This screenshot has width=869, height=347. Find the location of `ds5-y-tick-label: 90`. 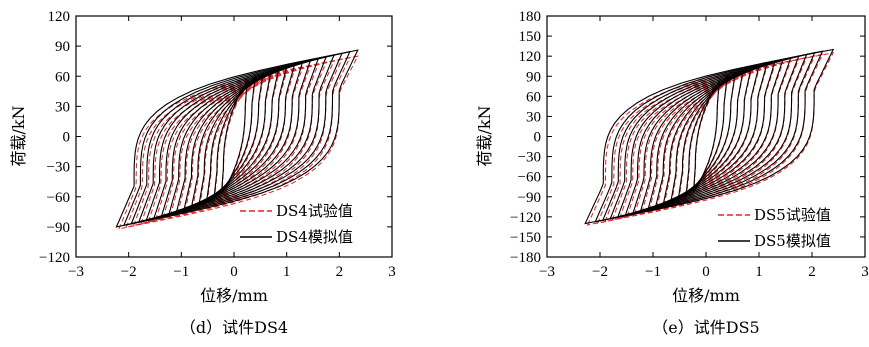

ds5-y-tick-label: 90 is located at coordinates (533, 77).